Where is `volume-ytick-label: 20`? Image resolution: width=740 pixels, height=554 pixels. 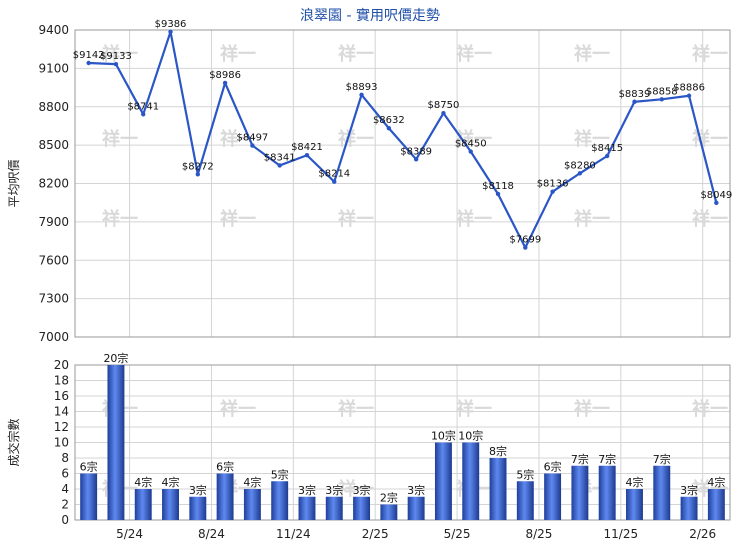
volume-ytick-label: 20 is located at coordinates (61, 365).